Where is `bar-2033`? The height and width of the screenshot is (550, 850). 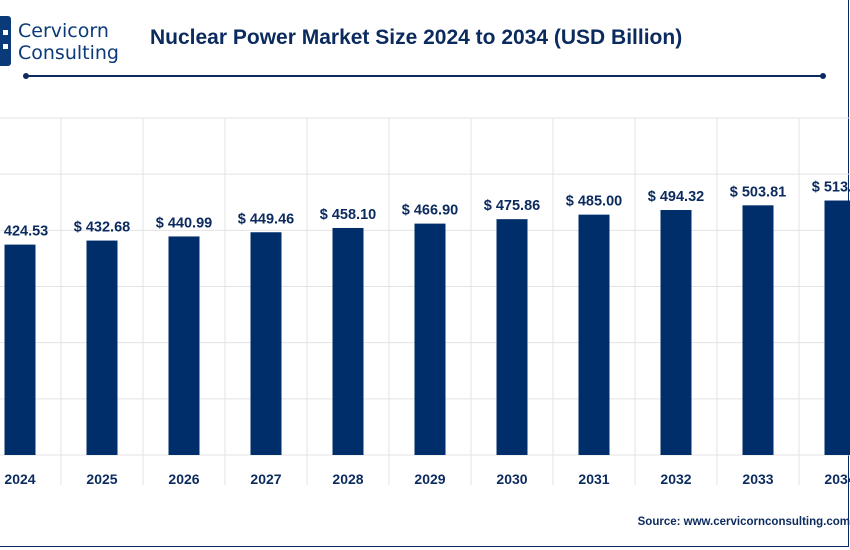
bar-2033 is located at coordinates (758, 330).